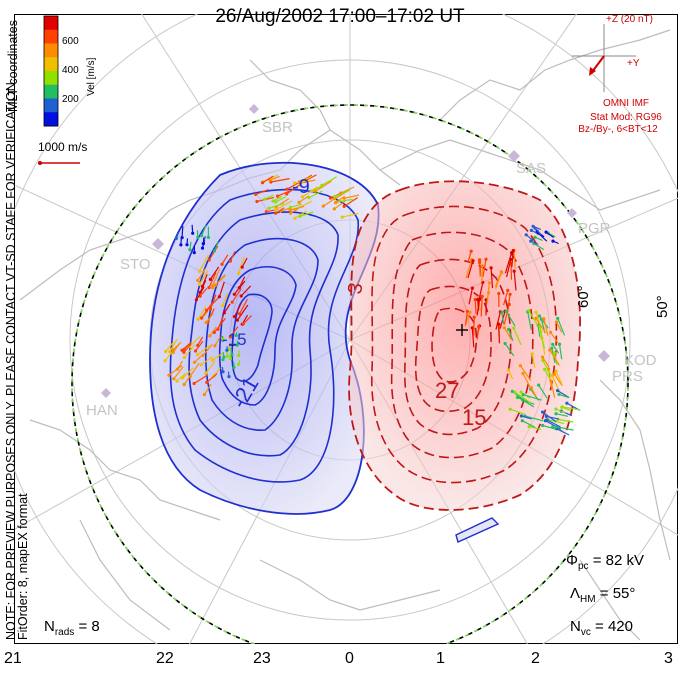 The height and width of the screenshot is (674, 680). Describe the element at coordinates (349, 658) in the screenshot. I see `mlt-label-0: 0` at that location.